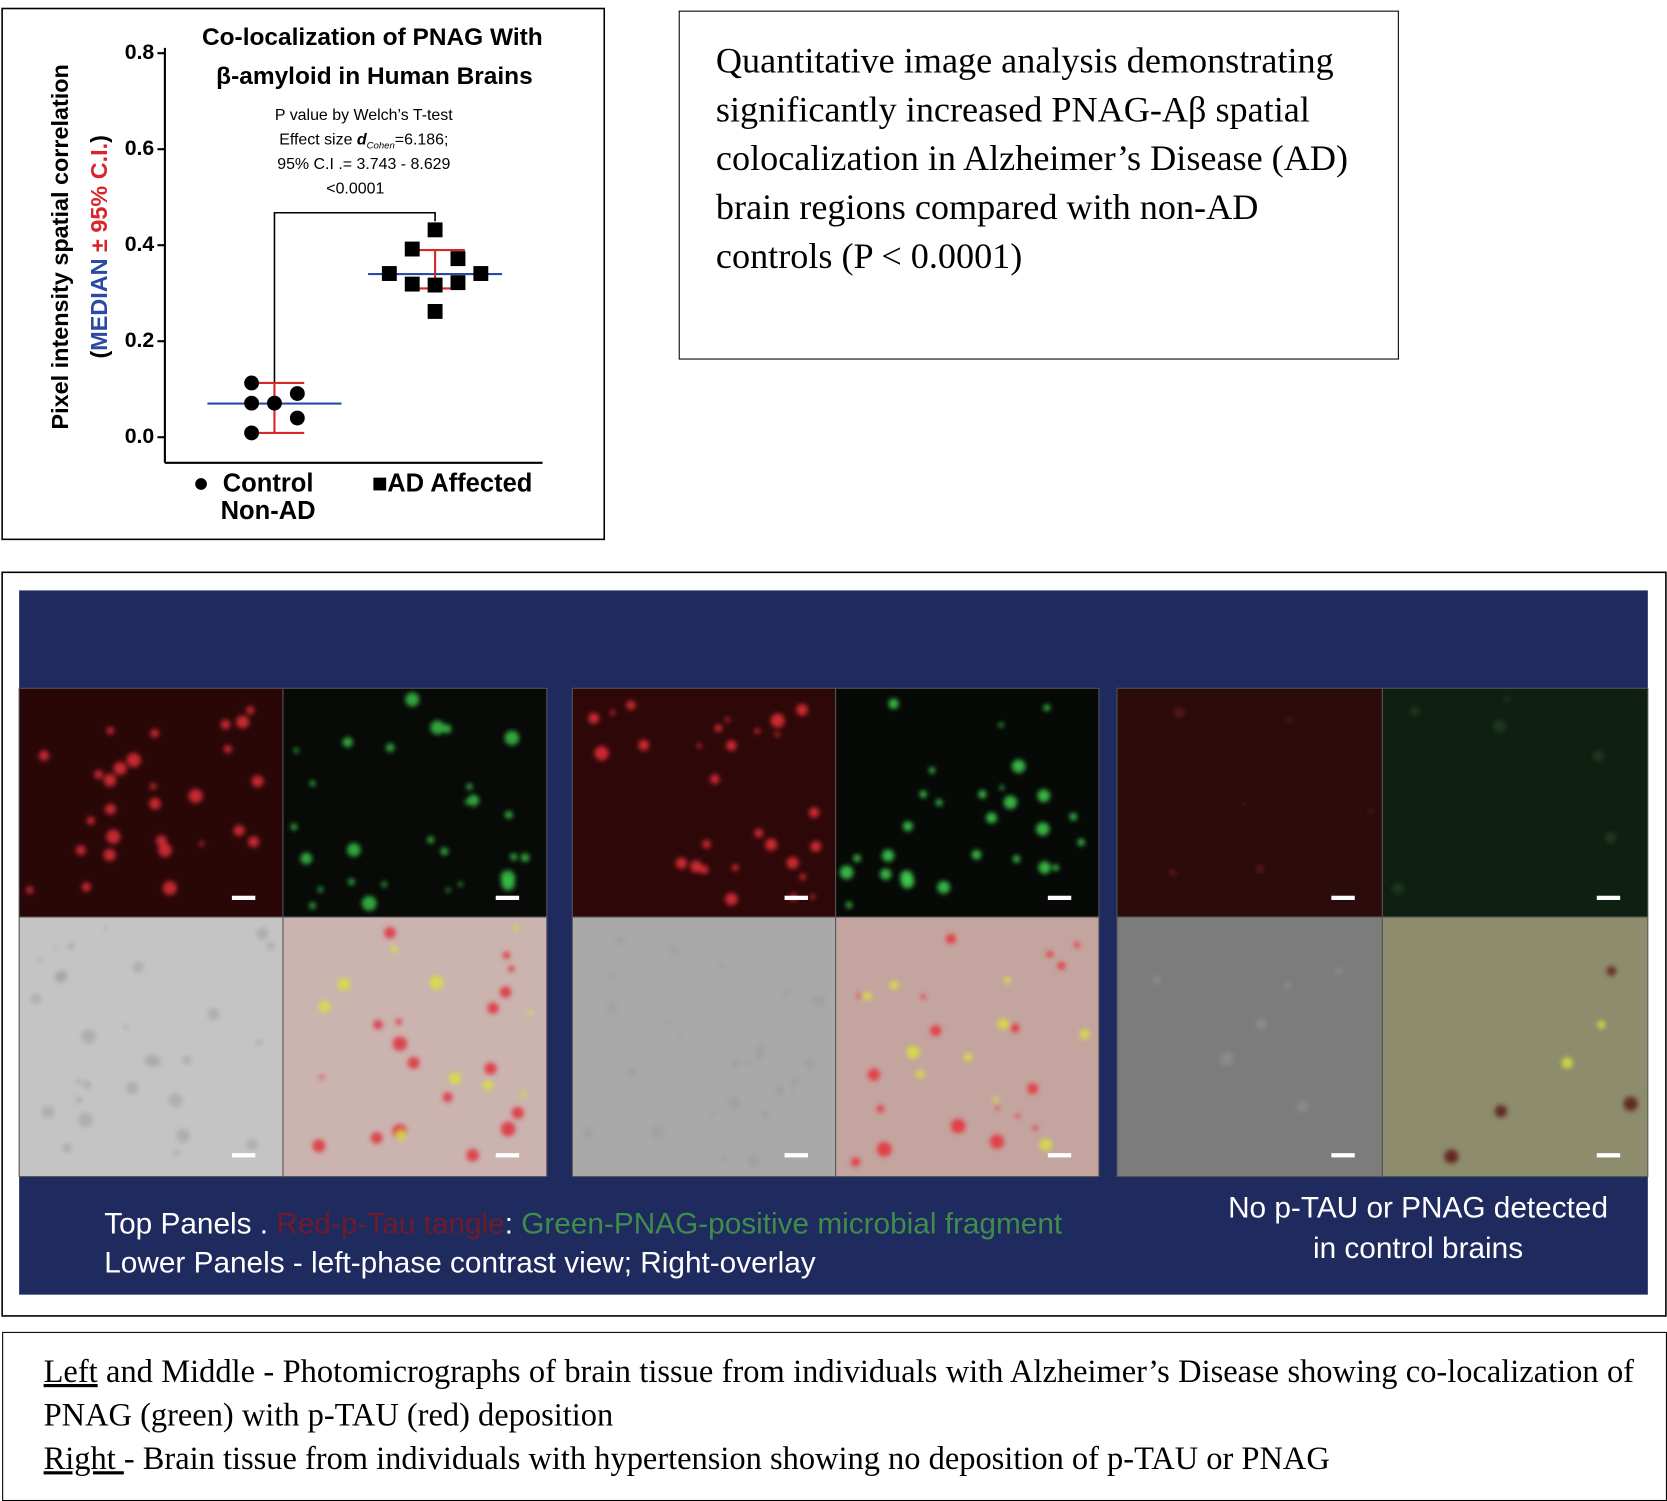 The image size is (1667, 1501). What do you see at coordinates (268, 497) in the screenshot?
I see `category-label-box: Control Non-AD` at bounding box center [268, 497].